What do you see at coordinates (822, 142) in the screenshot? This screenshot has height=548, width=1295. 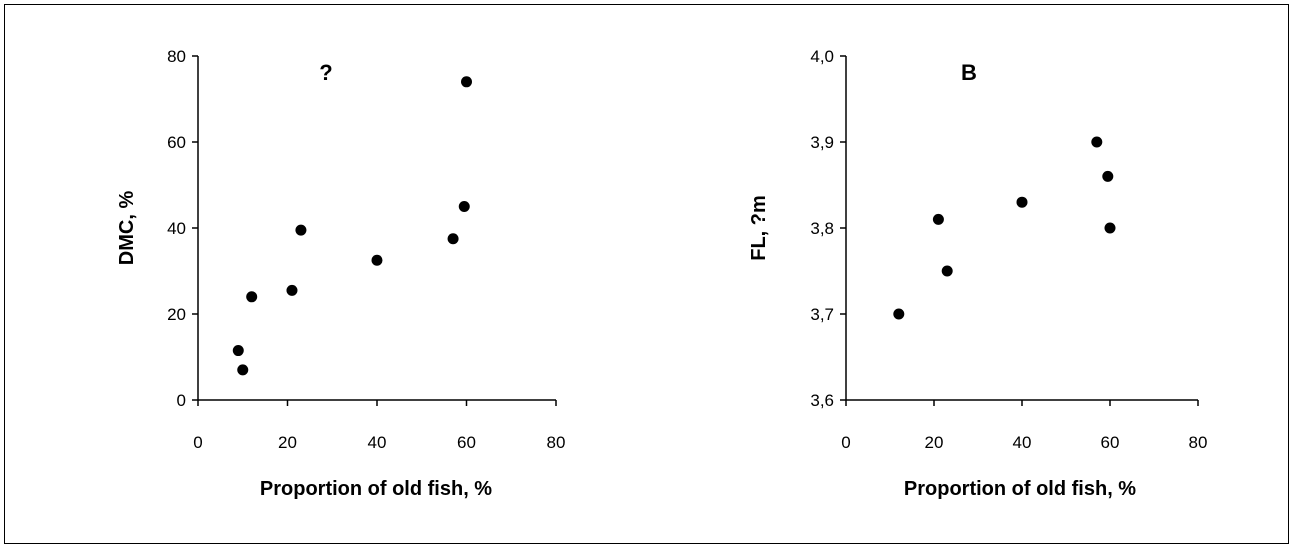 I see `y-tick-label-b: 3,9` at bounding box center [822, 142].